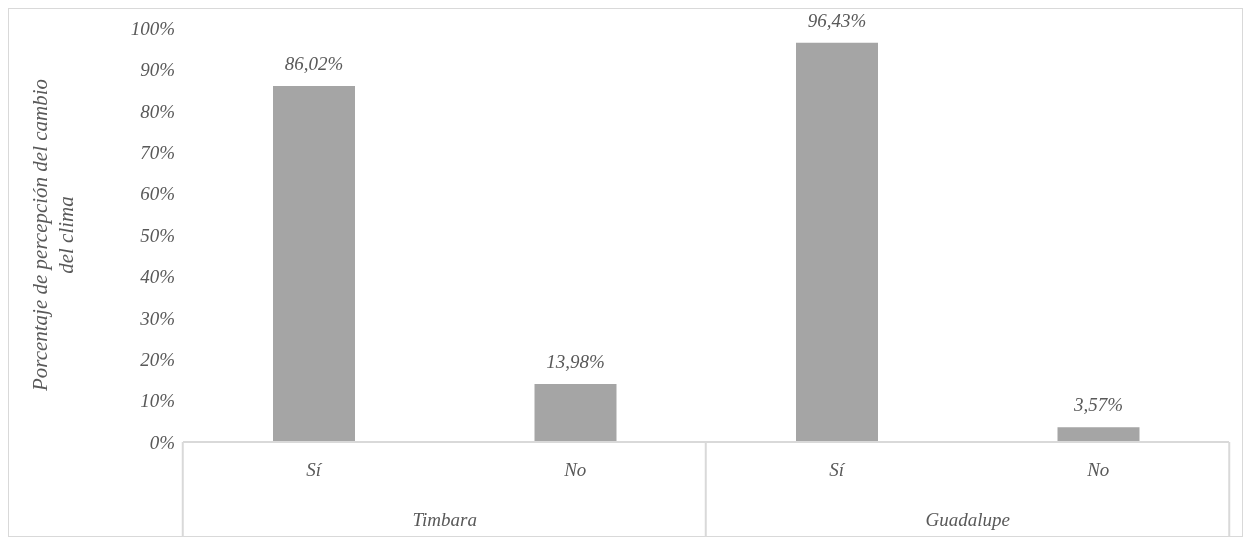 This screenshot has height=537, width=1251. Describe the element at coordinates (157, 401) in the screenshot. I see `y-tick-label: 10%` at that location.